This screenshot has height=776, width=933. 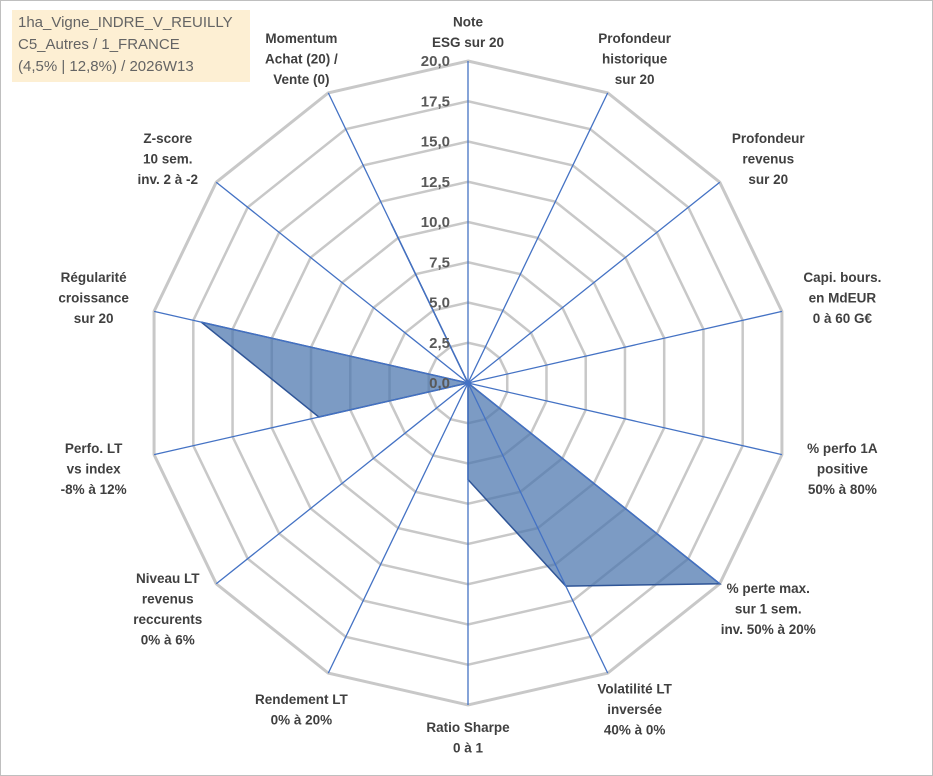 What do you see at coordinates (168, 639) in the screenshot?
I see `category-label-line: 0% à 6%` at bounding box center [168, 639].